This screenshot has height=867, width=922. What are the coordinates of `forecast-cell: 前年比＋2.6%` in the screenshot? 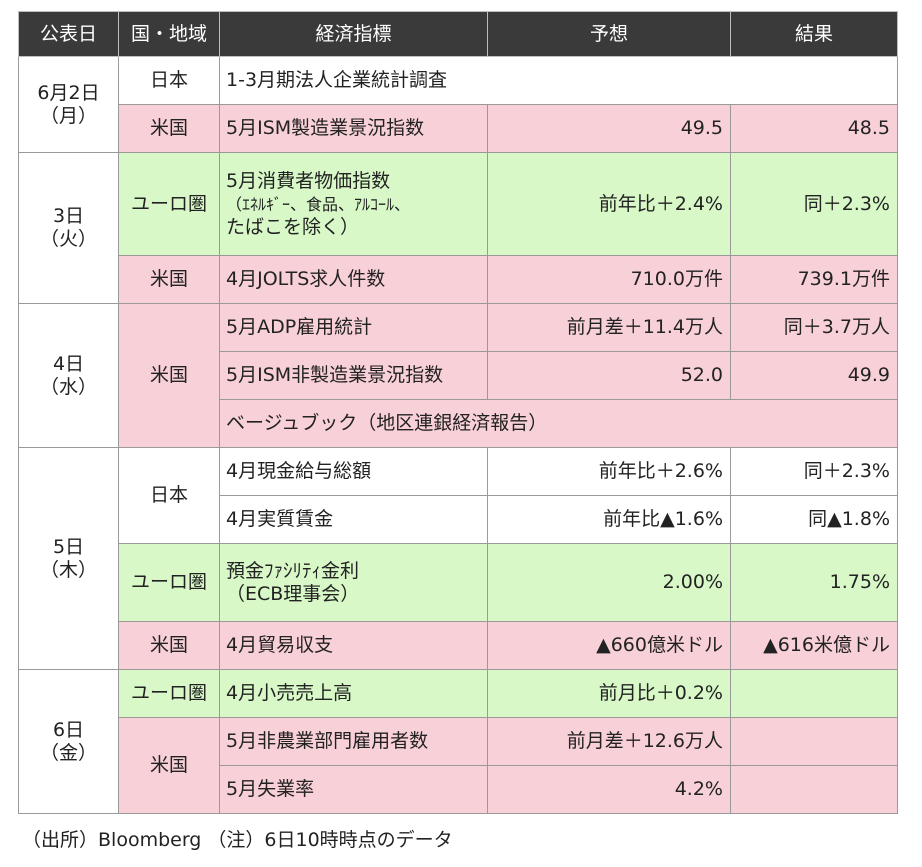 It's located at (609, 471).